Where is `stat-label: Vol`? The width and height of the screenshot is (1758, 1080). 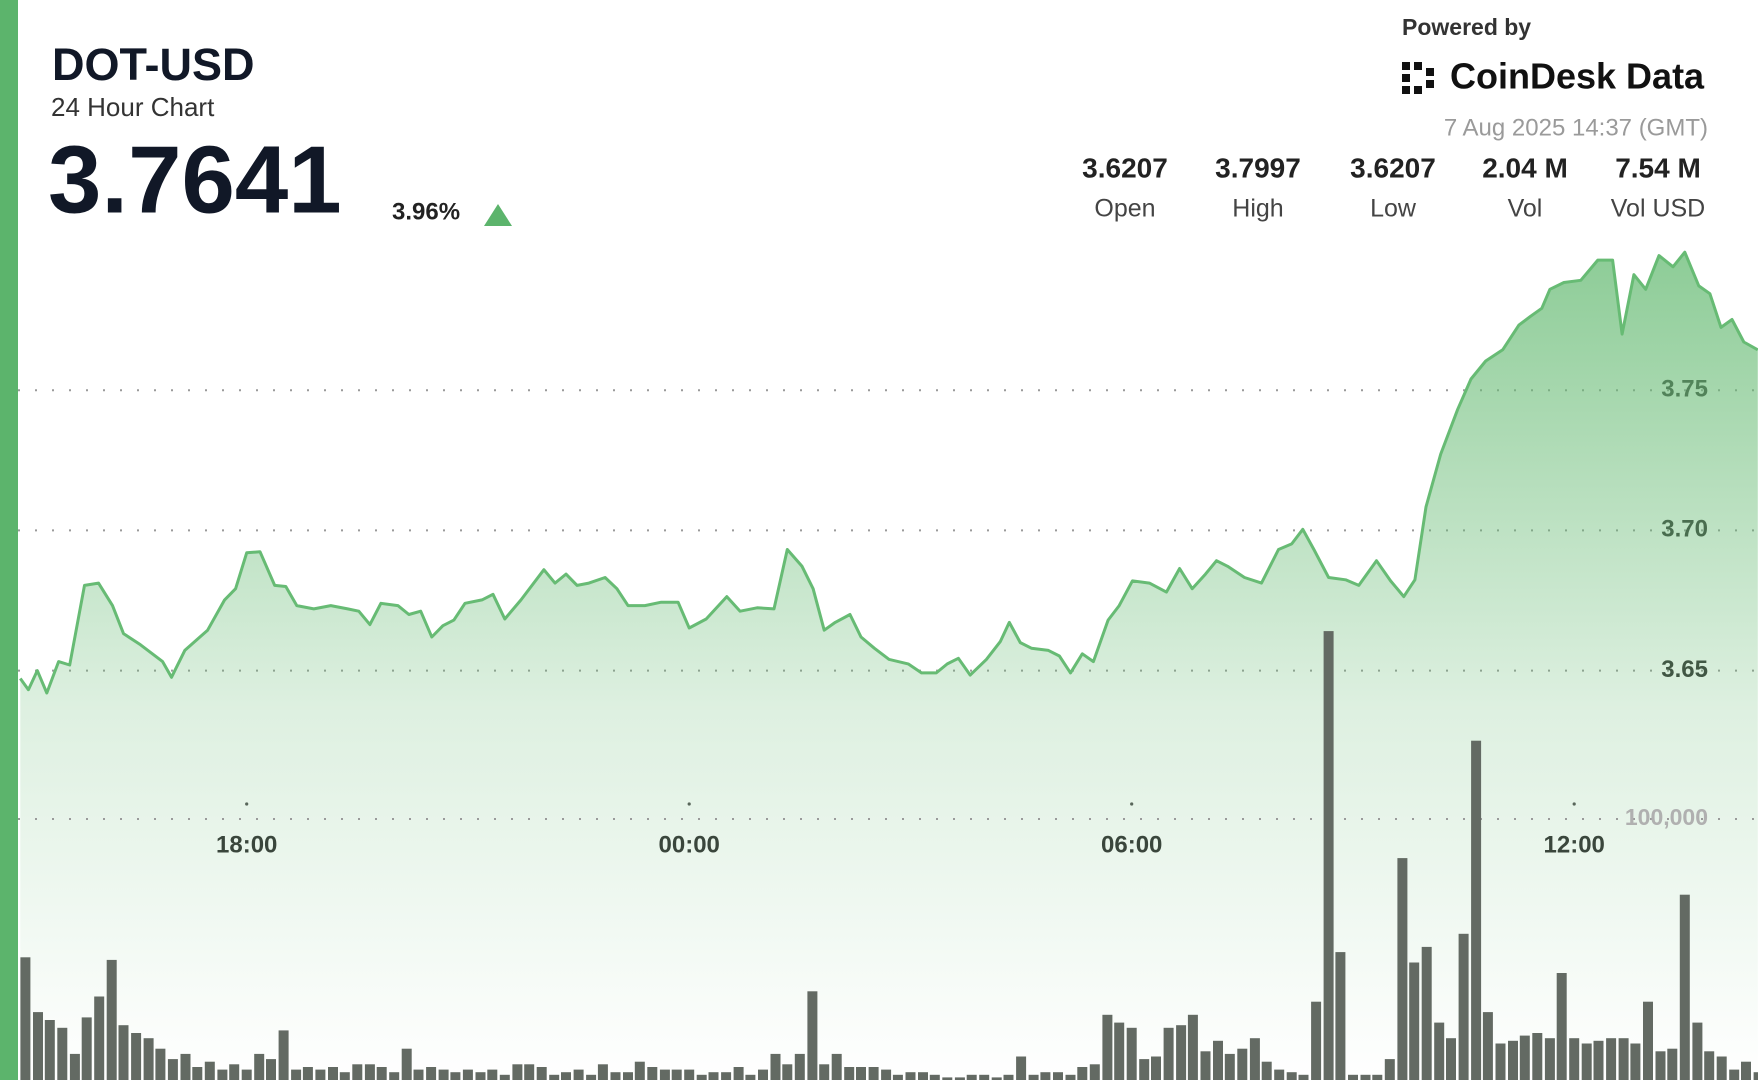 stat-label: Vol is located at coordinates (1525, 209).